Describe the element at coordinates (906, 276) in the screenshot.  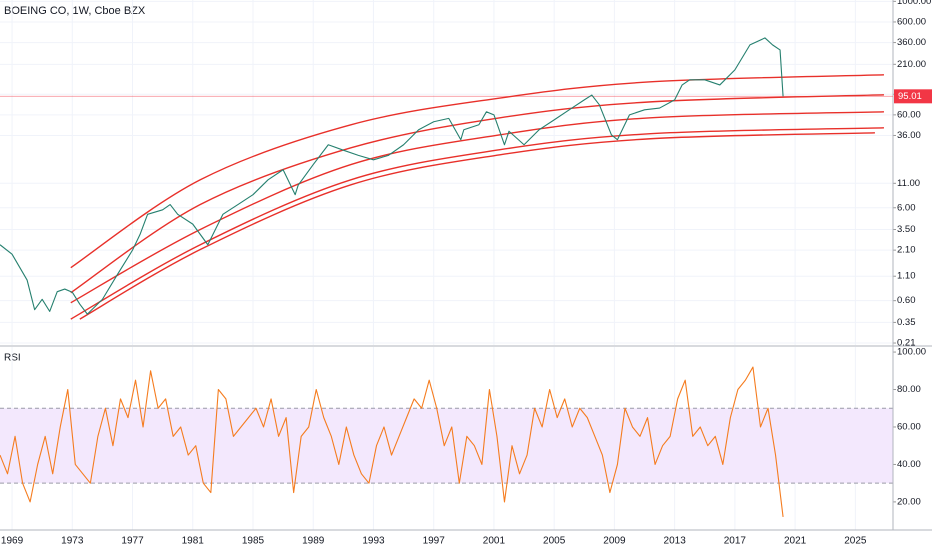
I see `y-tick-label: 1.10` at that location.